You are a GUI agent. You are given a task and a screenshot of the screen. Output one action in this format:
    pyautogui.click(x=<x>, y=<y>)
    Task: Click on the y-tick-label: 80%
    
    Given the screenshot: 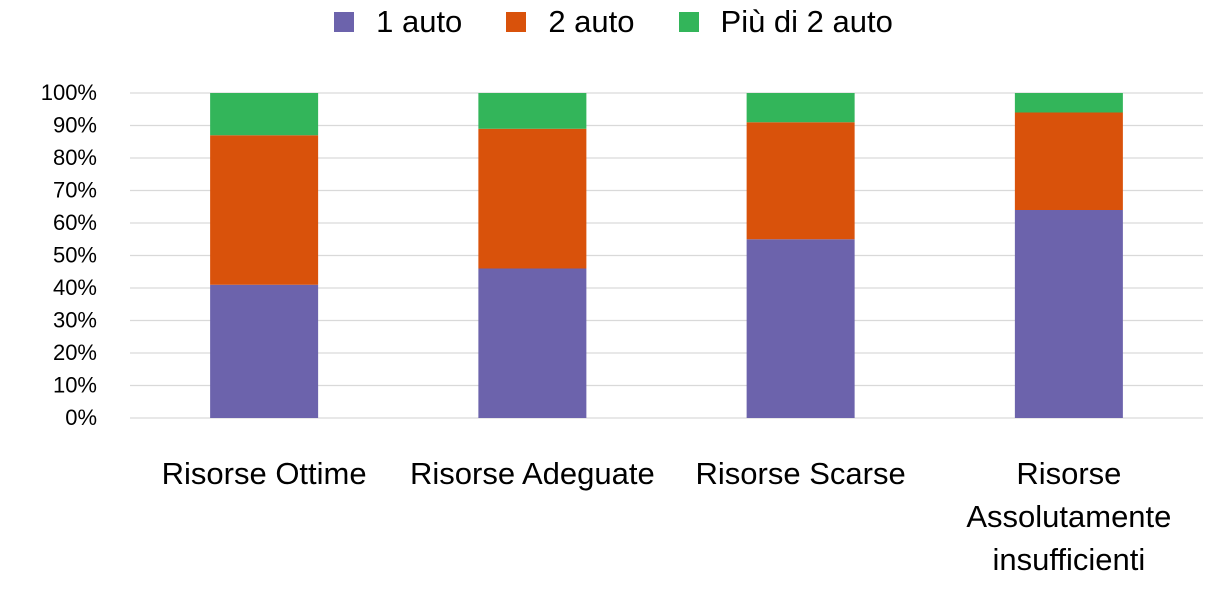 What is the action you would take?
    pyautogui.click(x=75, y=157)
    